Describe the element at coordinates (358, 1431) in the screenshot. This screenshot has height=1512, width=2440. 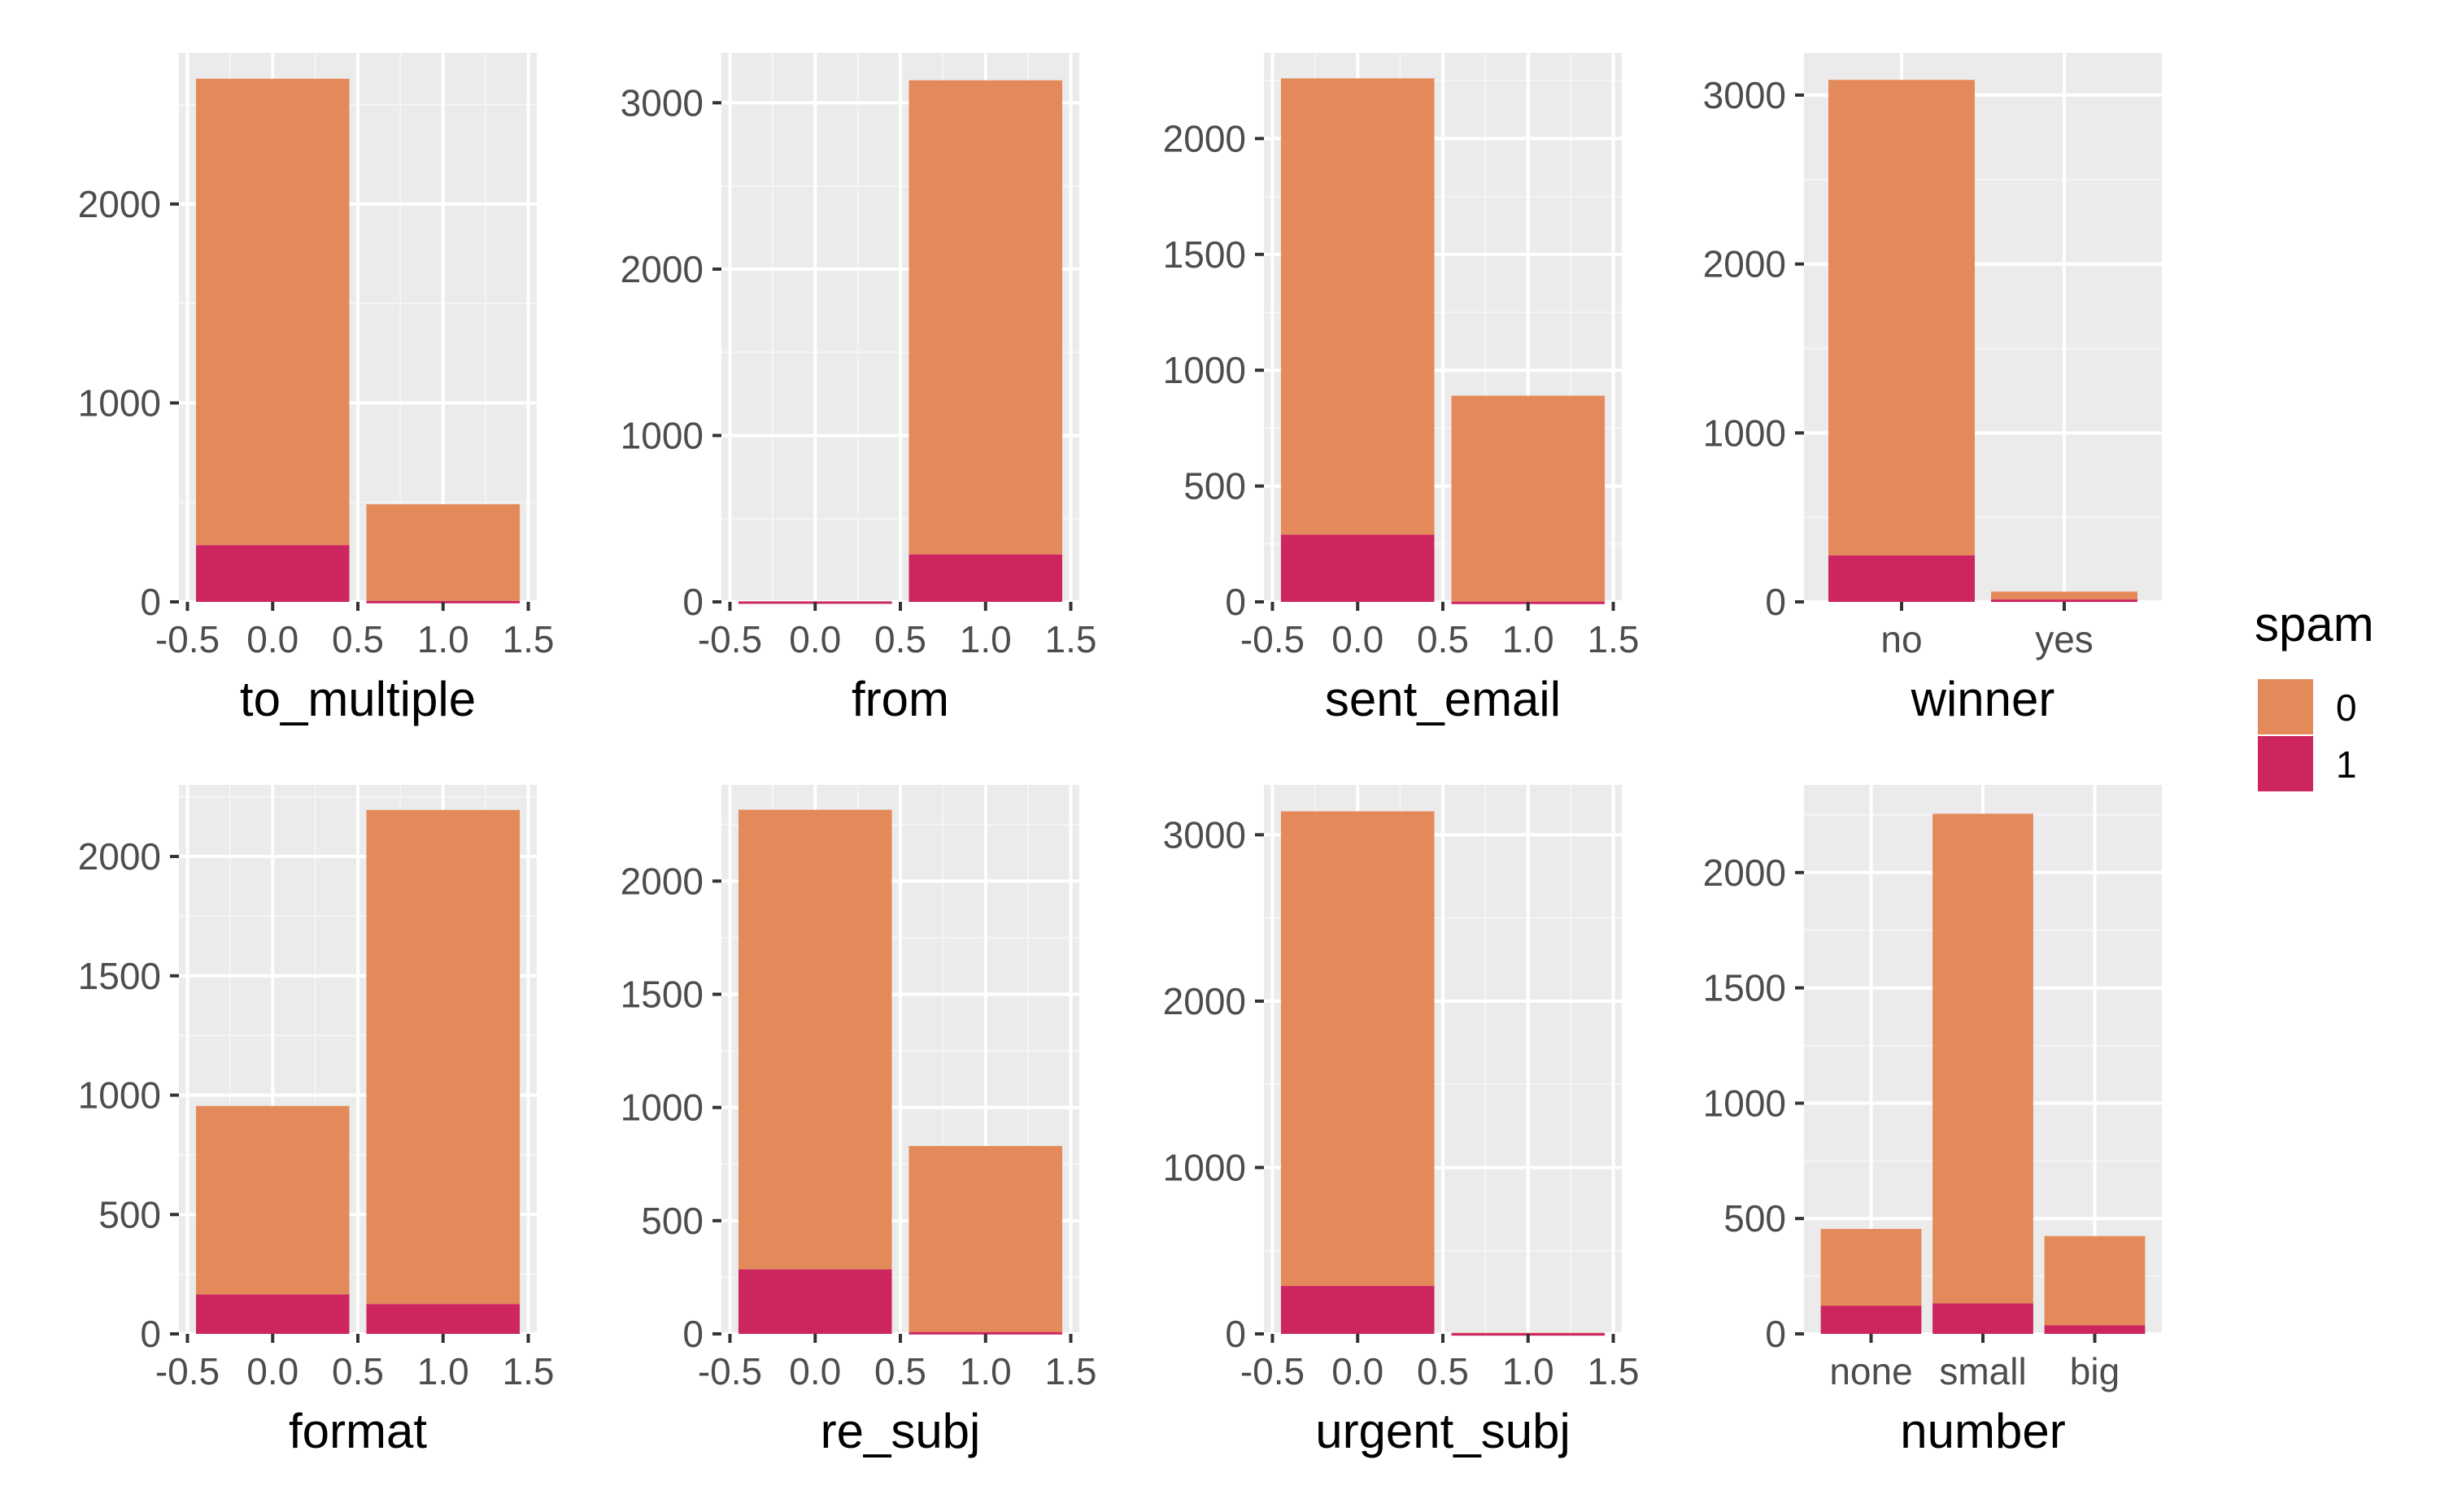
I see `x-axis-title: format` at that location.